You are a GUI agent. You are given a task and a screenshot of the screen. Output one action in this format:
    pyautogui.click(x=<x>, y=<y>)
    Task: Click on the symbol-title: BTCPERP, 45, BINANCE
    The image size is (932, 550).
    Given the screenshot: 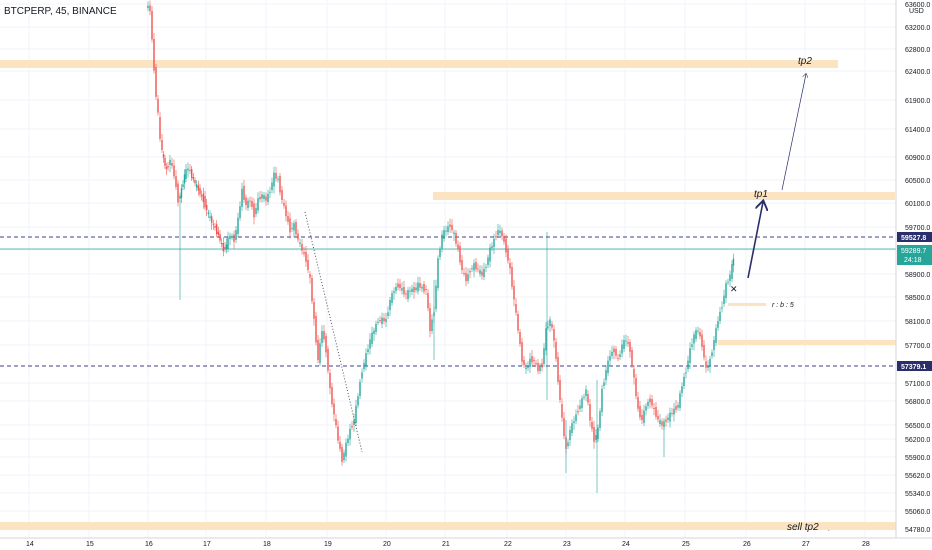 What is the action you would take?
    pyautogui.click(x=60, y=11)
    